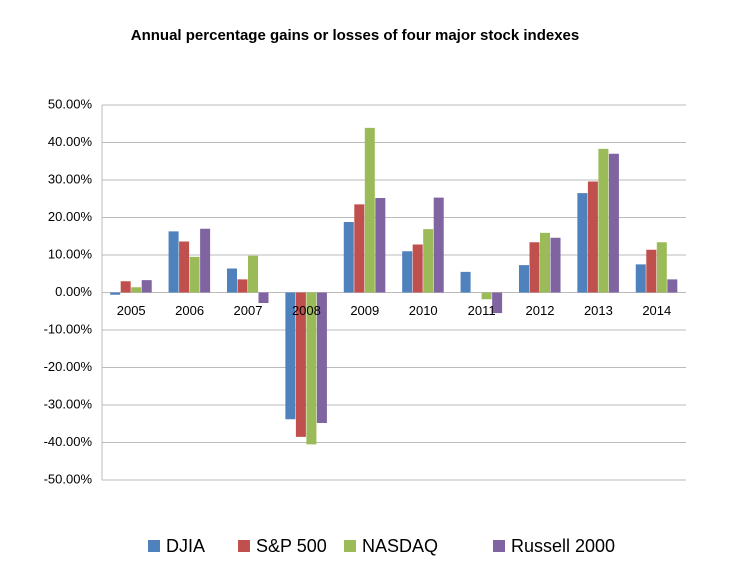 This screenshot has width=744, height=575. Describe the element at coordinates (73, 291) in the screenshot. I see `y-tick-label: 0.00%` at that location.